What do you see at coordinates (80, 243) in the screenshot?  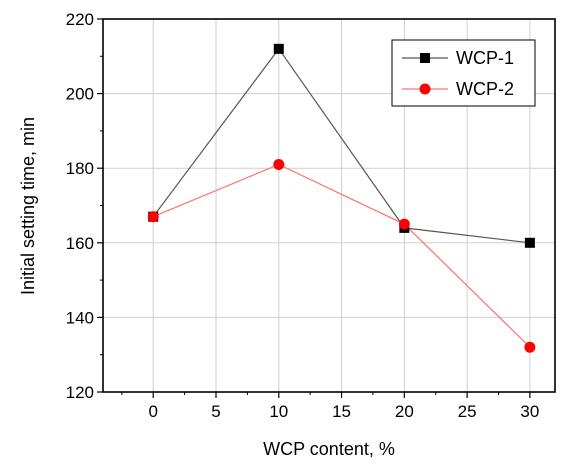 I see `y-tick-label: 160` at bounding box center [80, 243].